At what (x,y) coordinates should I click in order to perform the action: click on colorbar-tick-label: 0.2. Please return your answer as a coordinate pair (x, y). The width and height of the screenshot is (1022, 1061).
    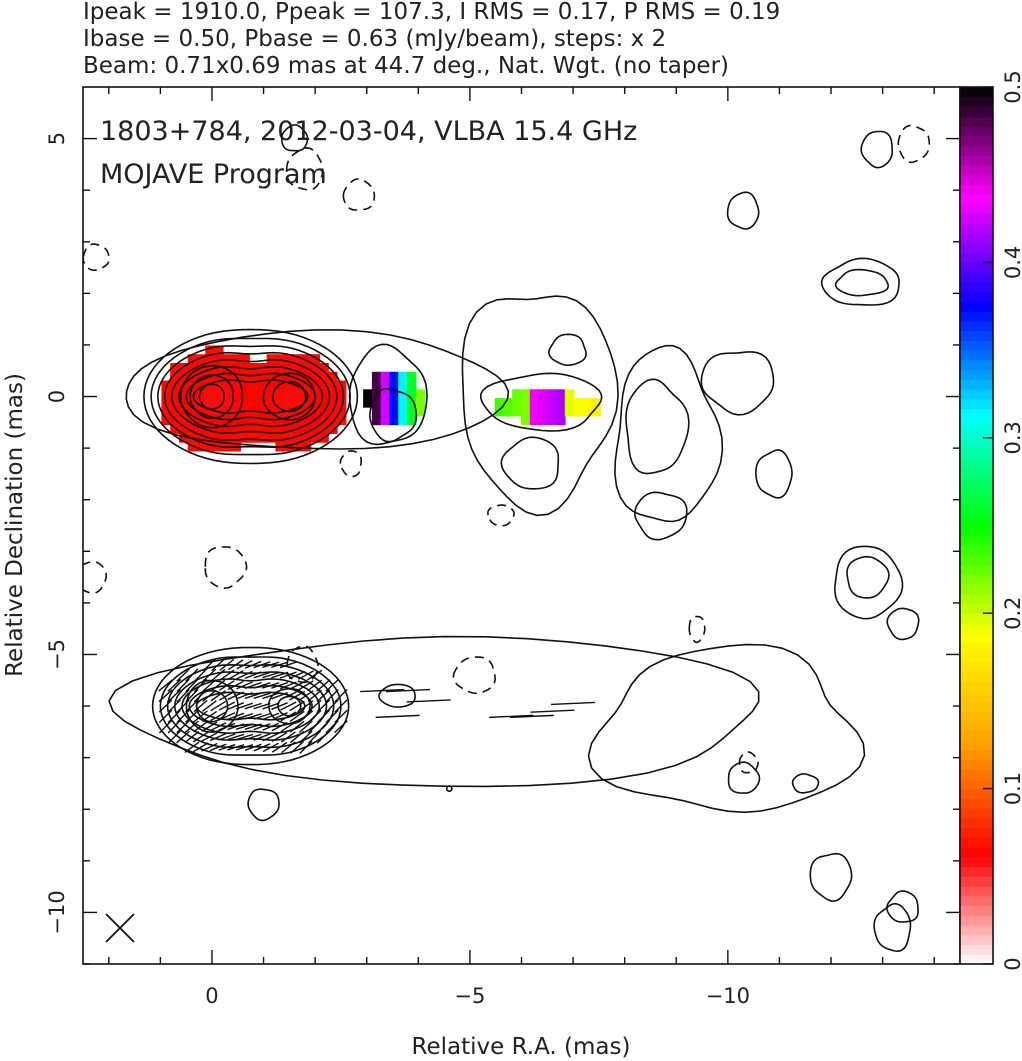
    Looking at the image, I should click on (1011, 612).